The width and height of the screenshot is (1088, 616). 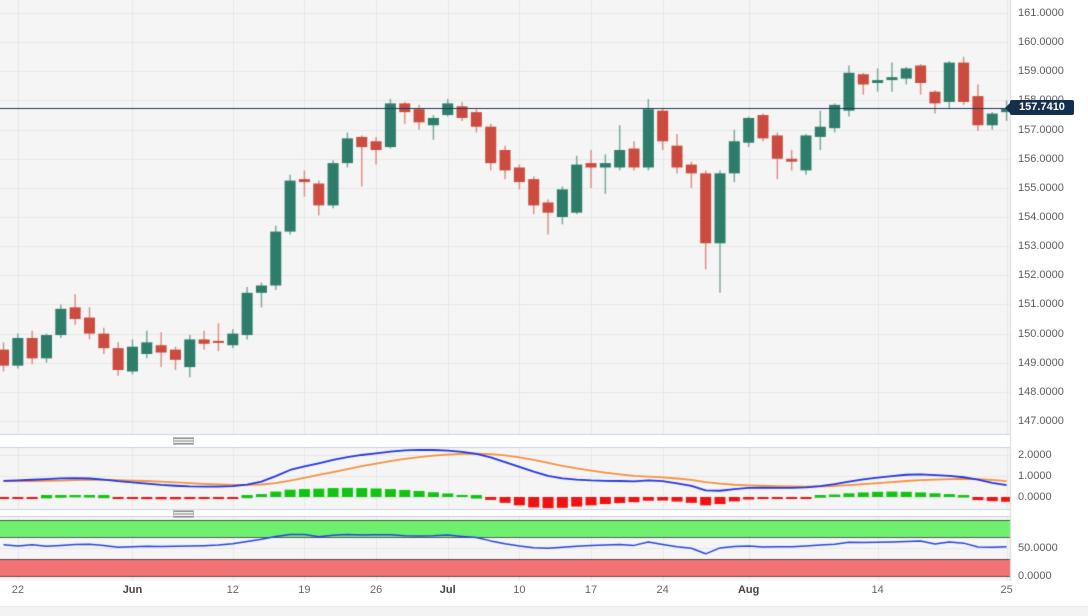 What do you see at coordinates (1006, 590) in the screenshot?
I see `time-axis-label: 25` at bounding box center [1006, 590].